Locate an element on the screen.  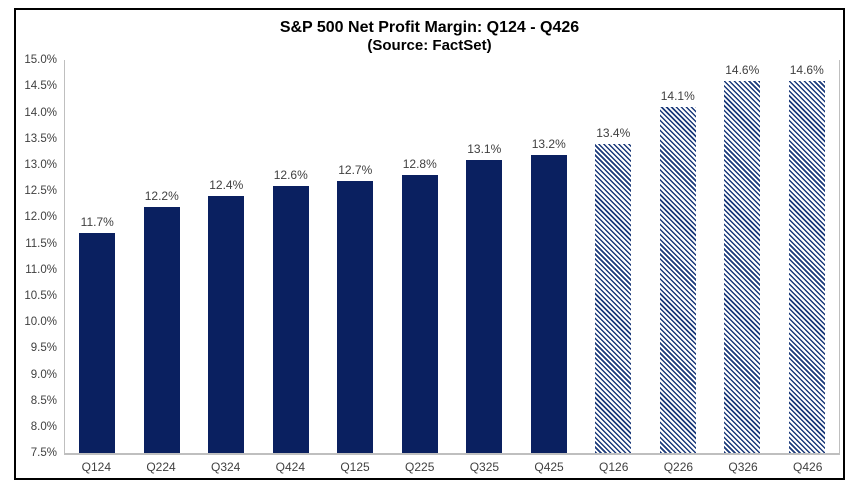
x-tick-label-q326: Q326 is located at coordinates (743, 467).